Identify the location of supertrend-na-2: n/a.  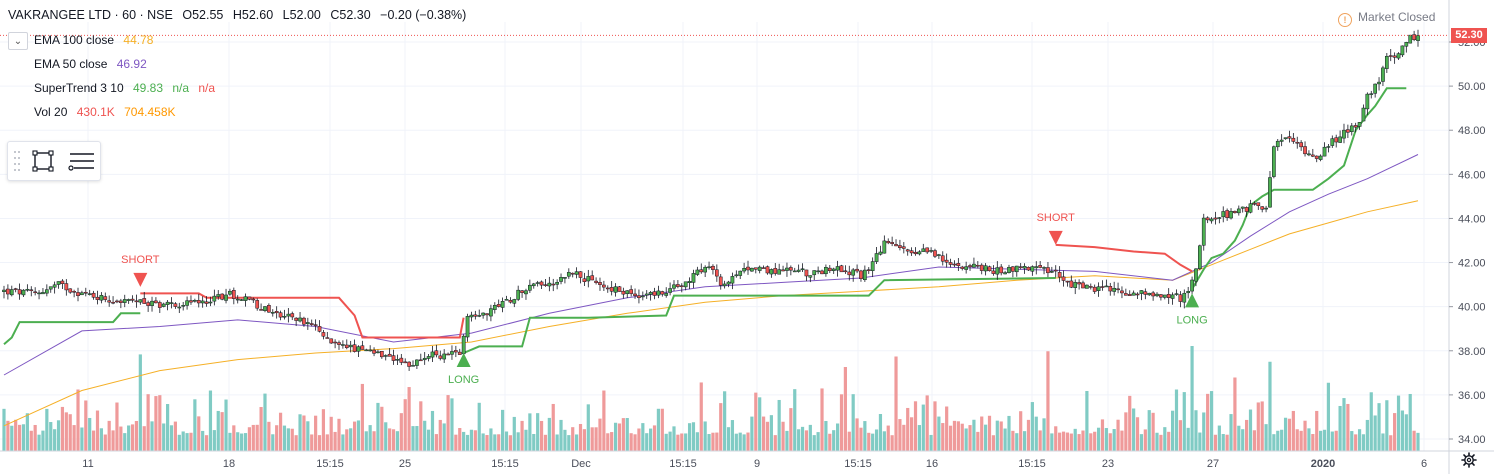
(207, 88).